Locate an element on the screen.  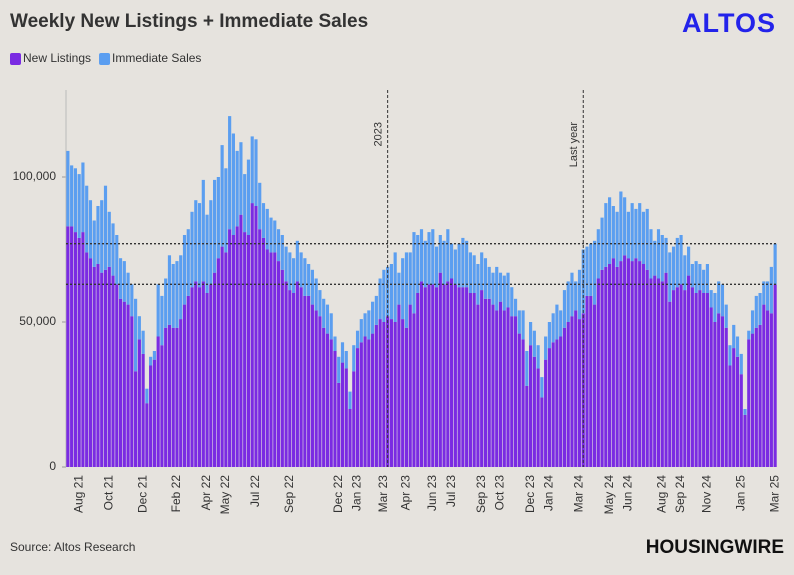
publisher-logo: HOUSINGWIRE is located at coordinates (715, 547).